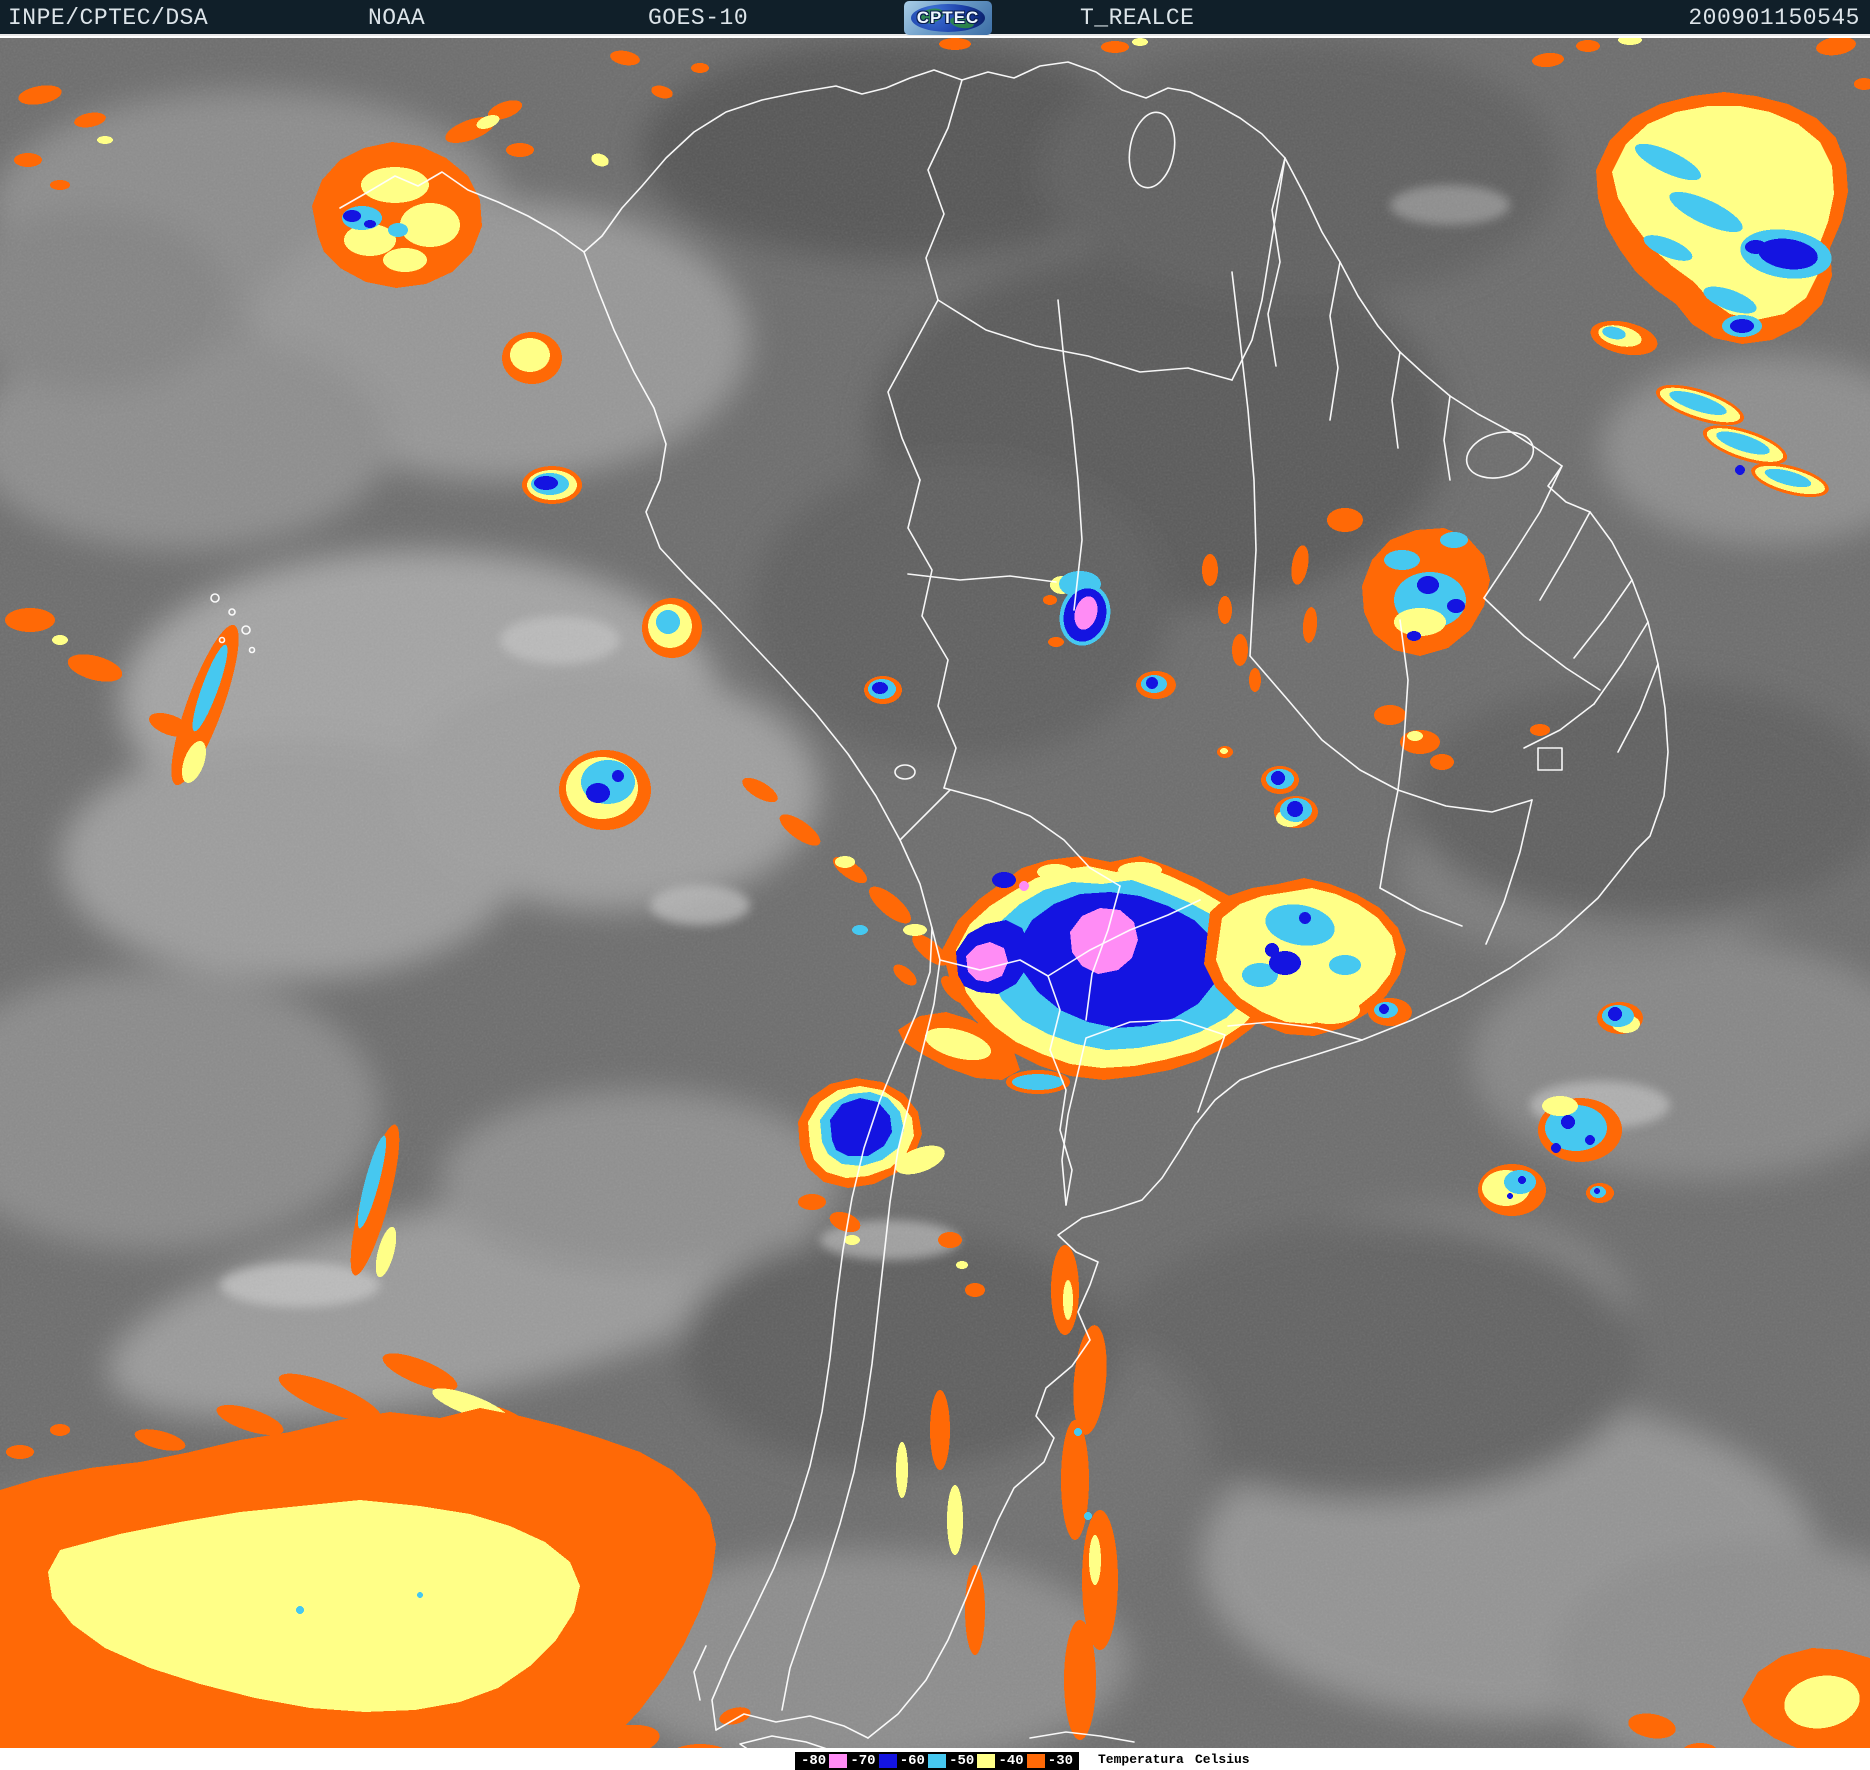 The image size is (1870, 1770). I want to click on legend-scale: -80 -70 -60 -50 -40 -30, so click(937, 1761).